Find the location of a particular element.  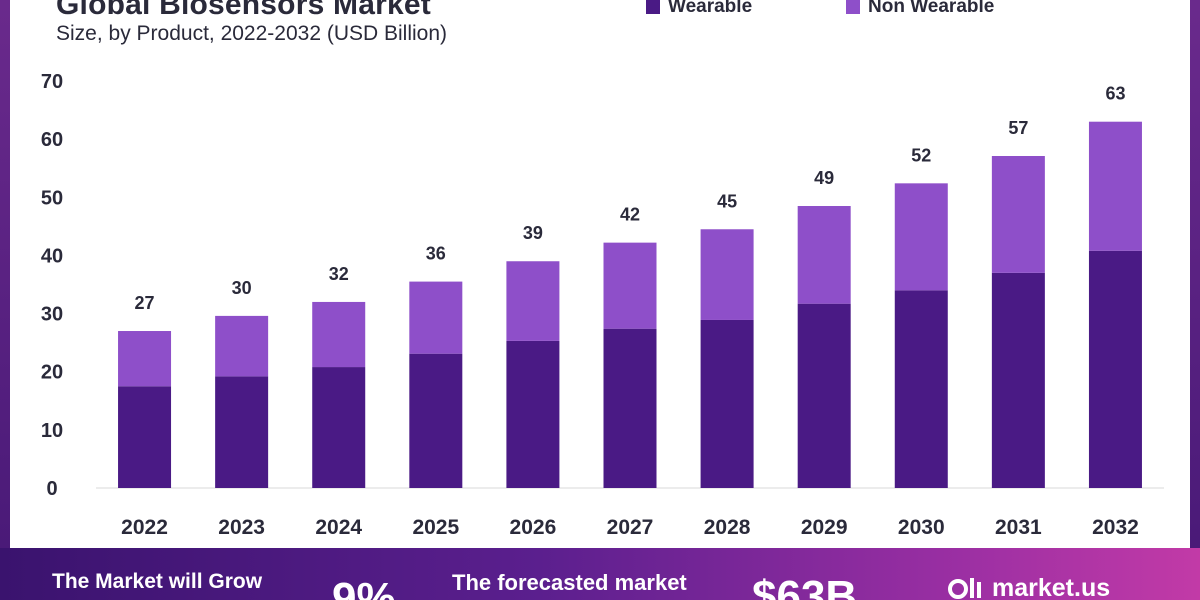

x-tick-label: 2026 is located at coordinates (533, 527).